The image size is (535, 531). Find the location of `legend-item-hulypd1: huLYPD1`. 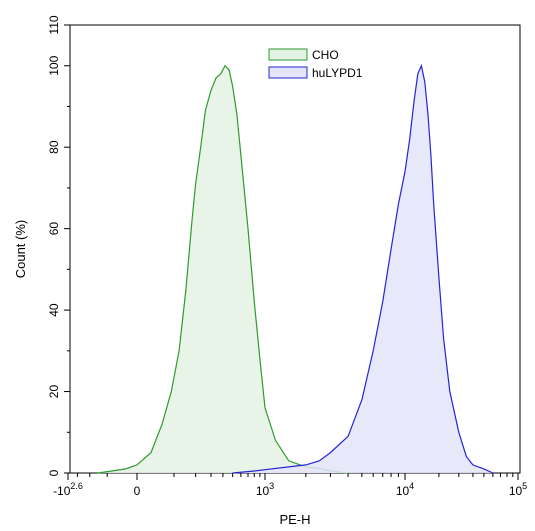

legend-item-hulypd1: huLYPD1 is located at coordinates (315, 73).